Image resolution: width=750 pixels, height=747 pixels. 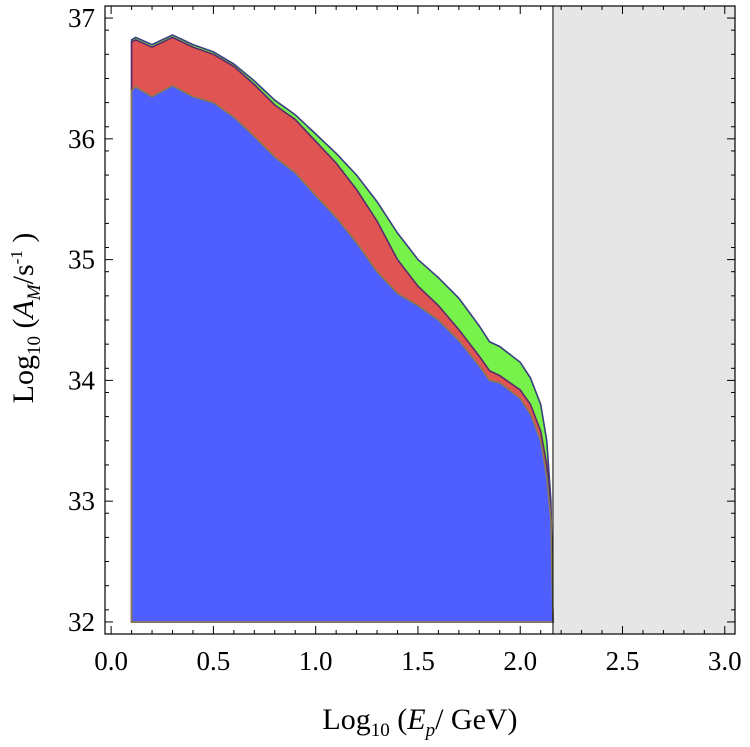 What do you see at coordinates (81, 139) in the screenshot?
I see `y-tick-label: 36` at bounding box center [81, 139].